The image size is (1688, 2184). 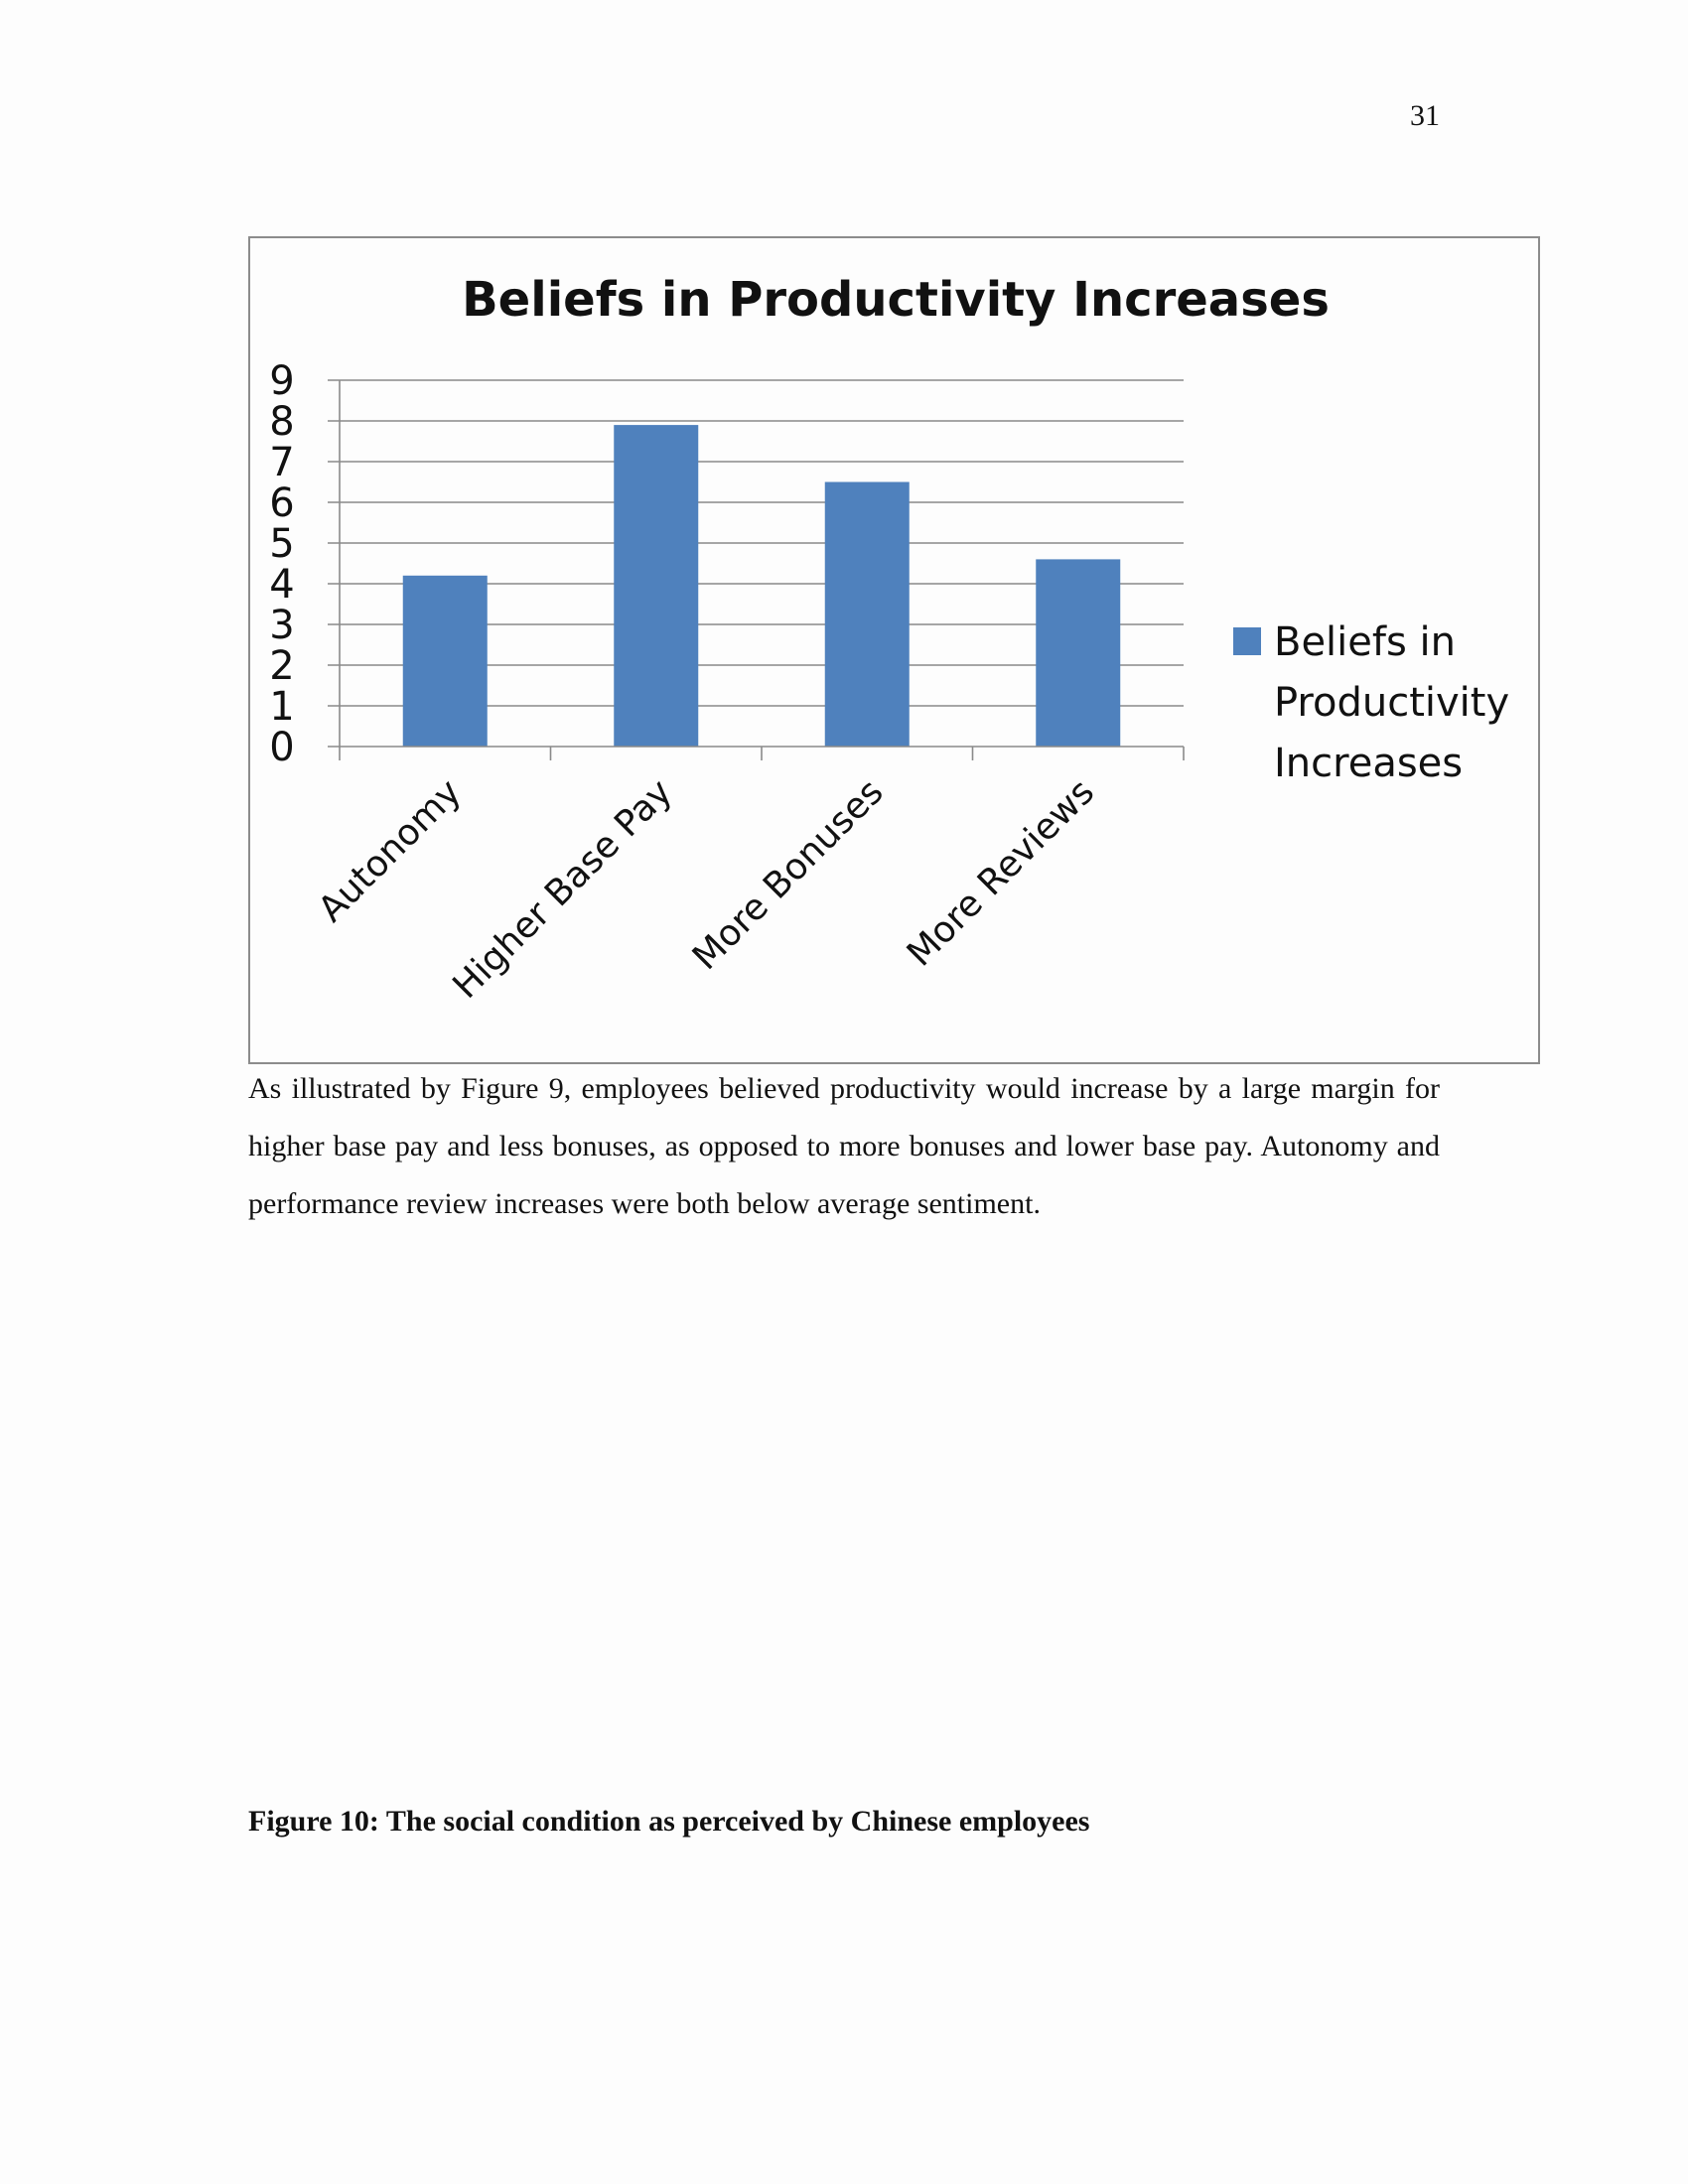 What do you see at coordinates (761, 586) in the screenshot?
I see `bars` at bounding box center [761, 586].